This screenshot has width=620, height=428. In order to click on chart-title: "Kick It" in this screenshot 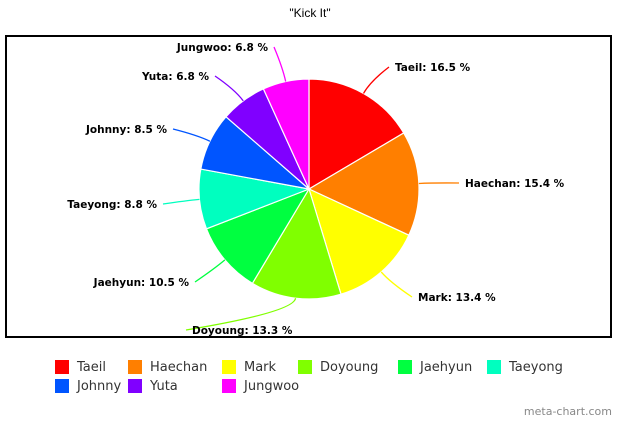, I will do `click(310, 13)`.